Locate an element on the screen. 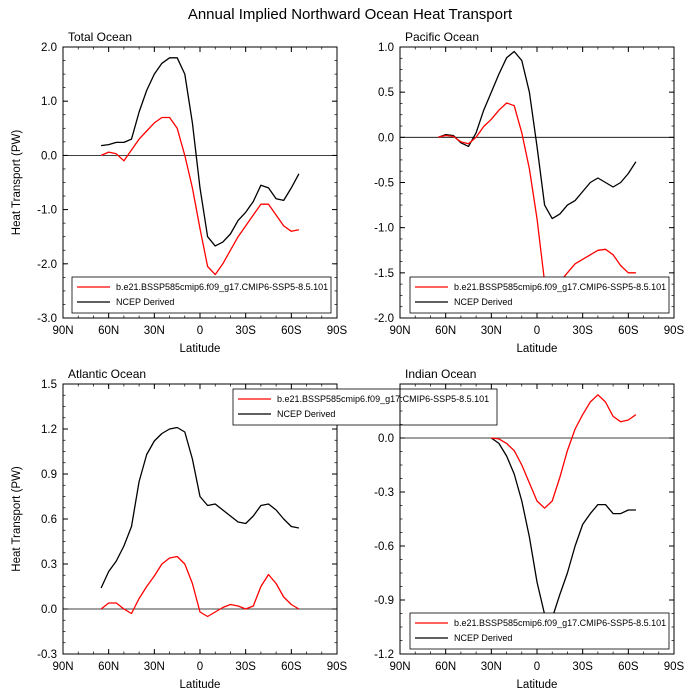 This screenshot has height=700, width=700. y-tick-label: 2.0 is located at coordinates (49, 48).